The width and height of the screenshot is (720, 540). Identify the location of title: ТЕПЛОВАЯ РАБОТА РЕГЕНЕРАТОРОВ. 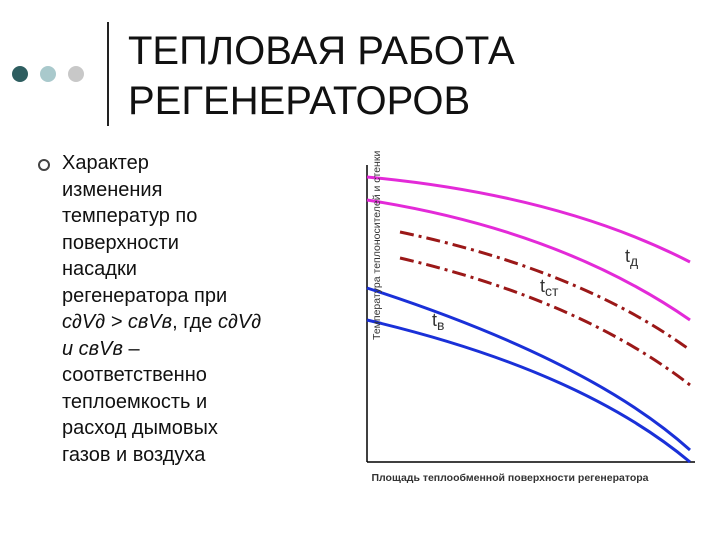
(321, 76).